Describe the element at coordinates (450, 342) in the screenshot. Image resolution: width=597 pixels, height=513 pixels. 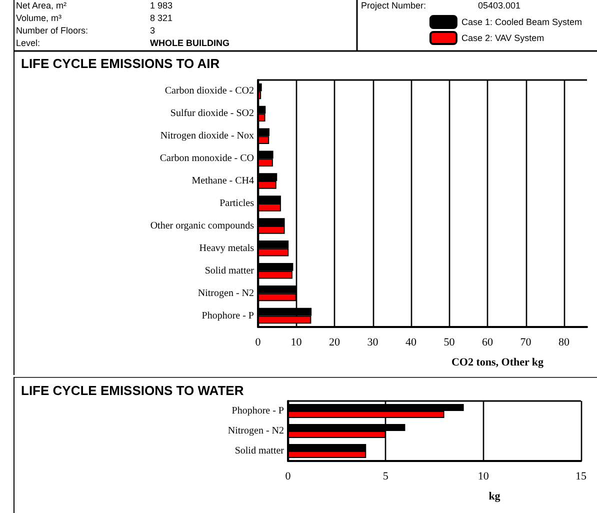
I see `x-tick-label: 50` at that location.